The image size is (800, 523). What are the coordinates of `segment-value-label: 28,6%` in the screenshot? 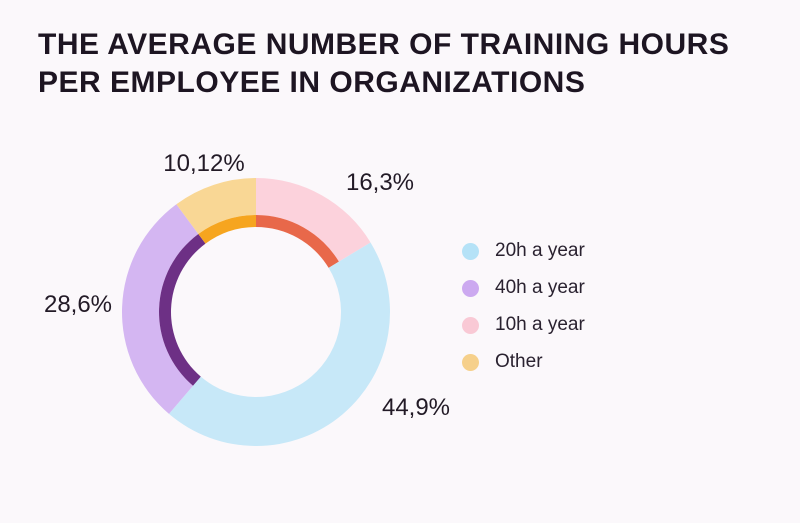 It's located at (78, 304).